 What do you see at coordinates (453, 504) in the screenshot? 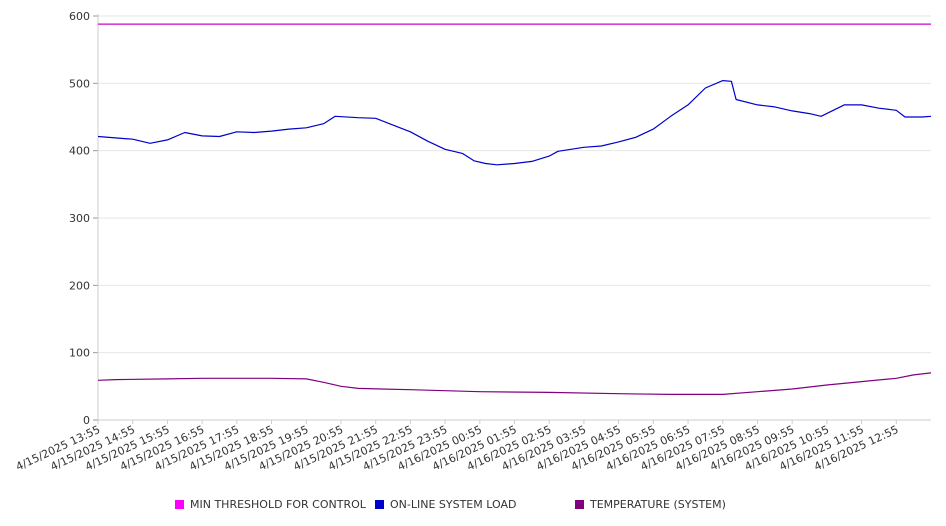
I see `legend-label-system-load: ON-LINE SYSTEM LOAD` at bounding box center [453, 504].